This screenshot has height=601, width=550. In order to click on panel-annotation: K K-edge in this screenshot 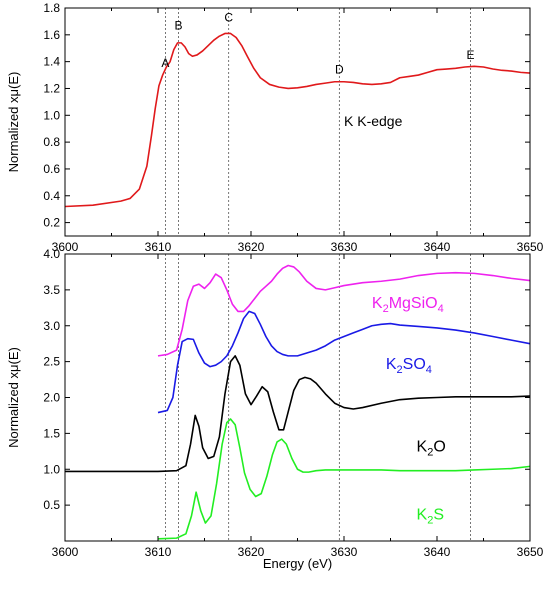, I will do `click(373, 121)`.